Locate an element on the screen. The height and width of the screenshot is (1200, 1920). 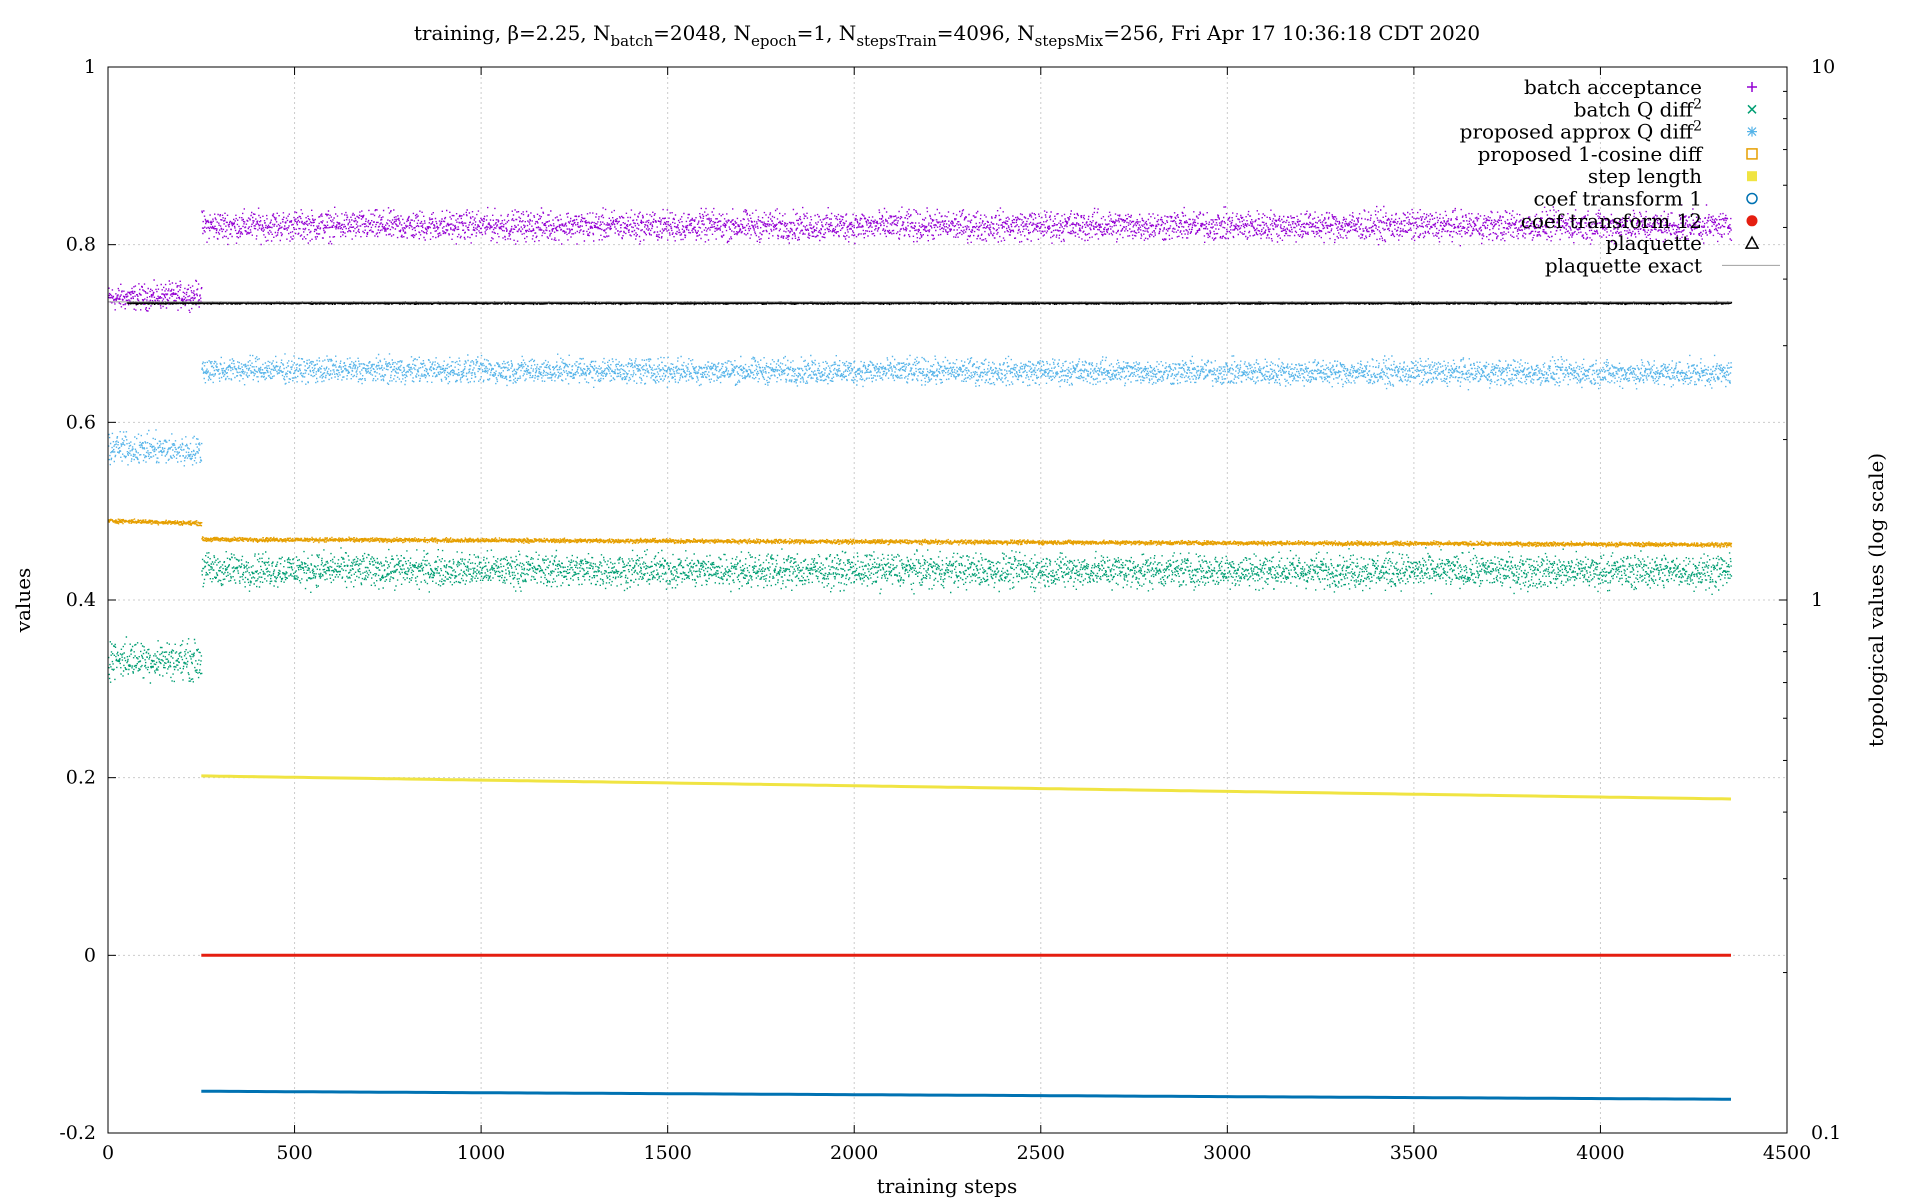
x-tick-label: 500 is located at coordinates (294, 1153).